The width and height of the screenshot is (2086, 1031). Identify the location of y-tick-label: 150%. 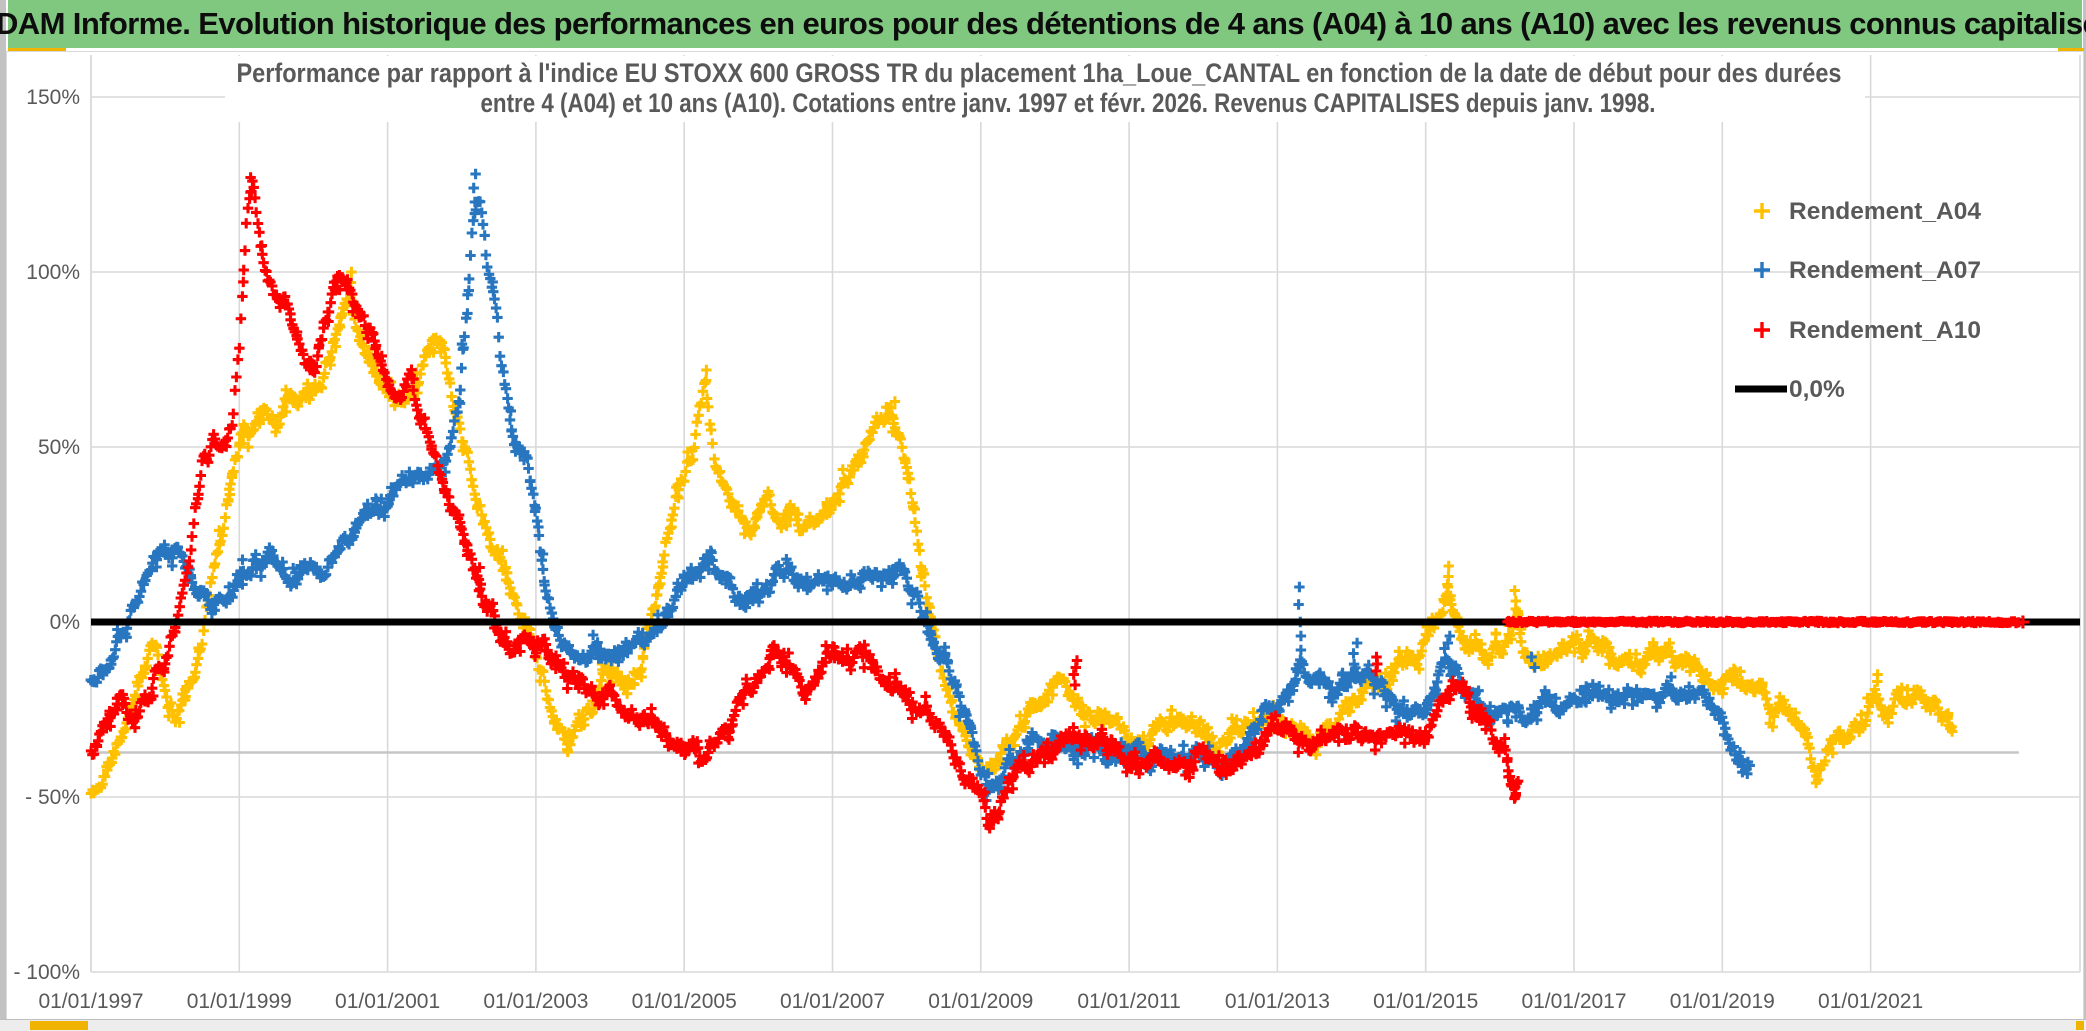
(53, 97).